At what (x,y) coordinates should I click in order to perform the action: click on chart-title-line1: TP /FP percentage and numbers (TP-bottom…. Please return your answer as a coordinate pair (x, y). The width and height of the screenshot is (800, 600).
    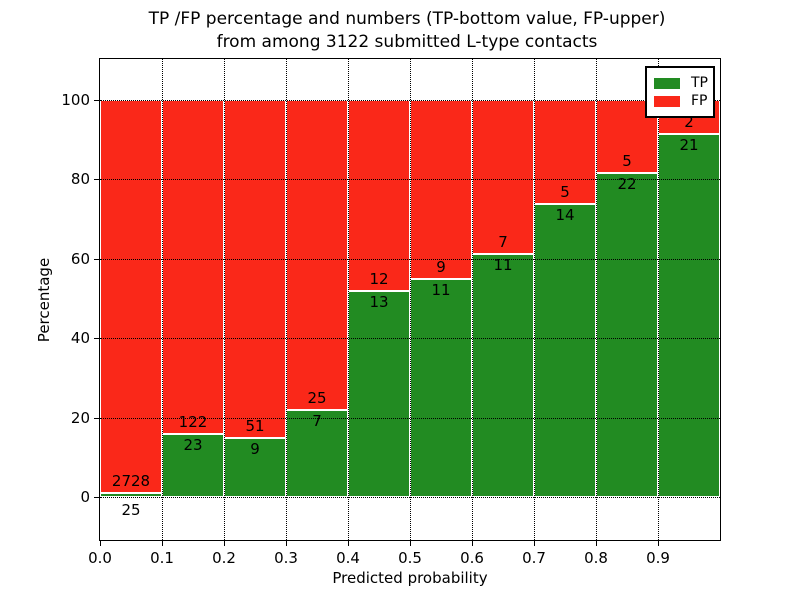
    Looking at the image, I should click on (407, 19).